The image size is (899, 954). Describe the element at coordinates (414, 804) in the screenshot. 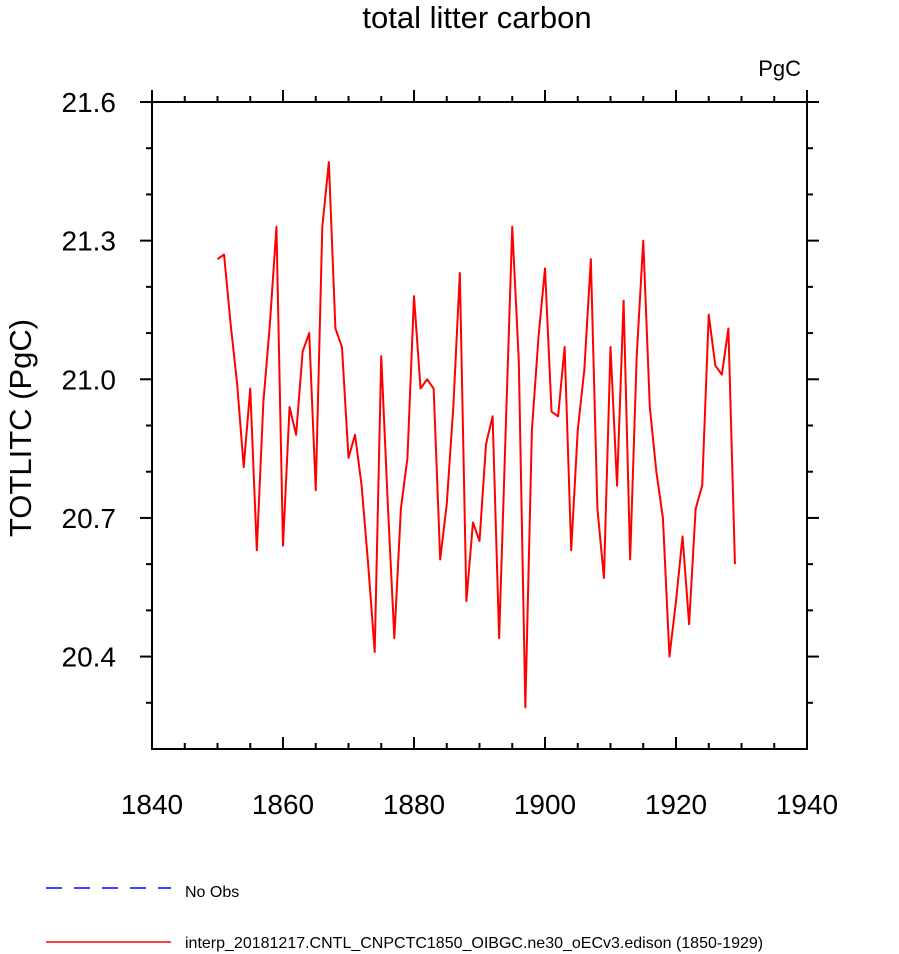

I see `x-tick-label: 1880` at that location.